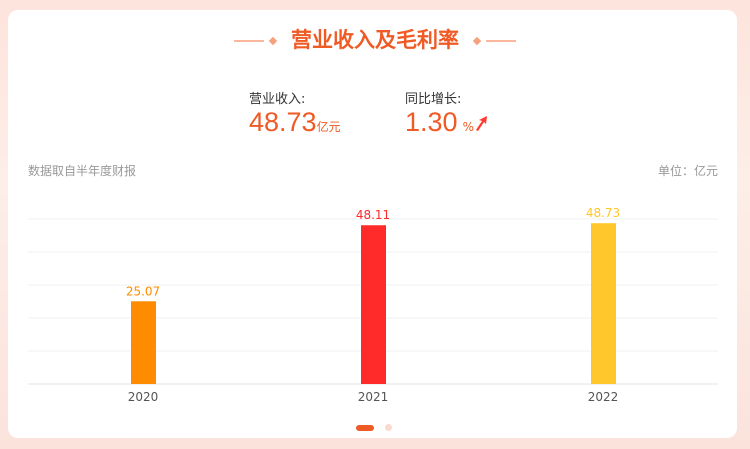 The height and width of the screenshot is (449, 750). I want to click on data-label: 48.73, so click(603, 213).